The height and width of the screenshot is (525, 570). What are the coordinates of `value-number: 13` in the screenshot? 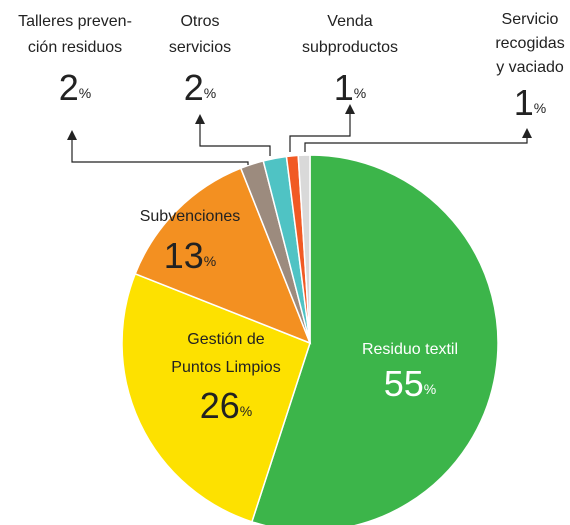 It's located at (184, 255).